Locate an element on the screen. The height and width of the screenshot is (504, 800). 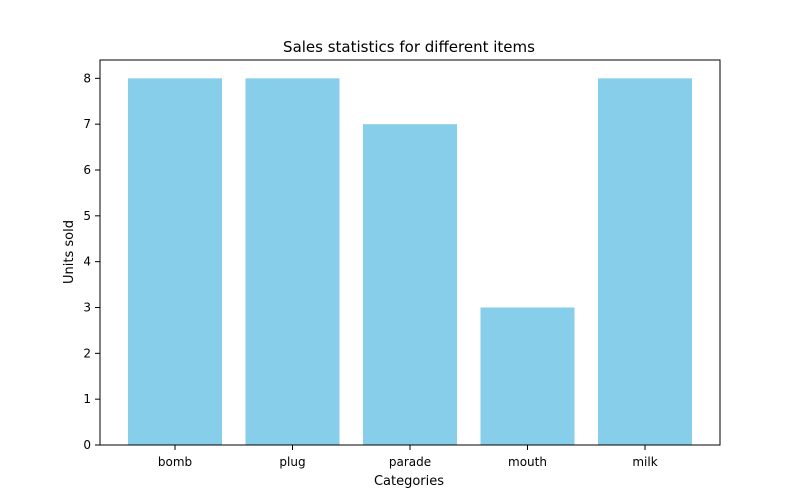
x-tick-label-milk: milk is located at coordinates (644, 462).